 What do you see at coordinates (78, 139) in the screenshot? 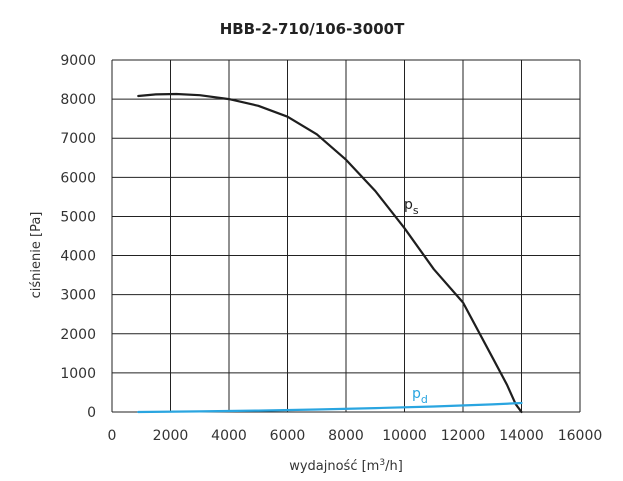
I see `y-tick-label-7: 7000` at bounding box center [78, 139].